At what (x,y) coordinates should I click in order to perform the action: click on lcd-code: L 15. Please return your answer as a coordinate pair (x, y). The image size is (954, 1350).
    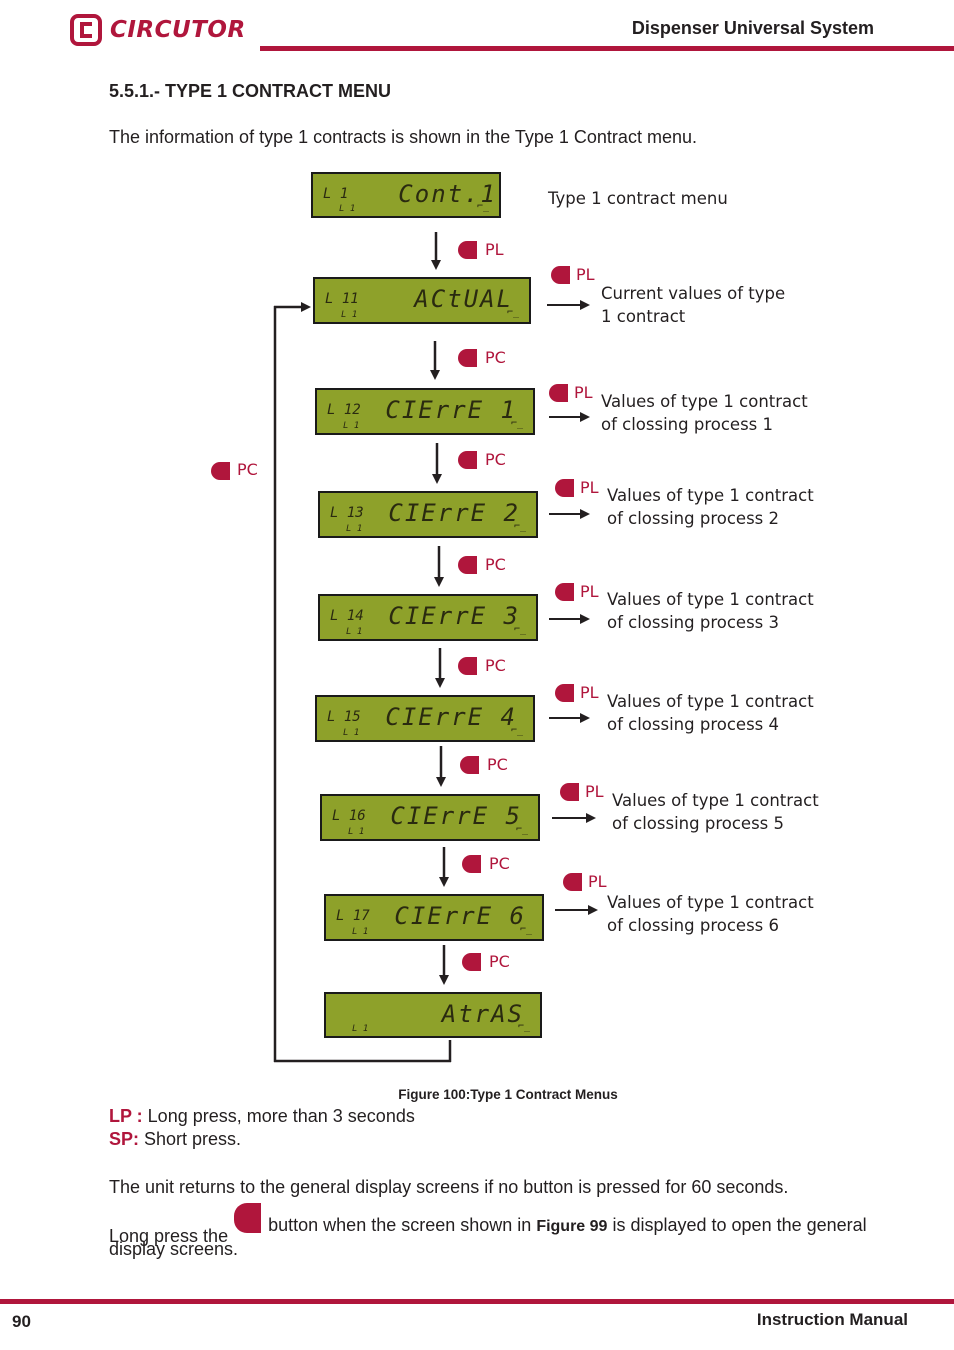
    Looking at the image, I should click on (344, 717).